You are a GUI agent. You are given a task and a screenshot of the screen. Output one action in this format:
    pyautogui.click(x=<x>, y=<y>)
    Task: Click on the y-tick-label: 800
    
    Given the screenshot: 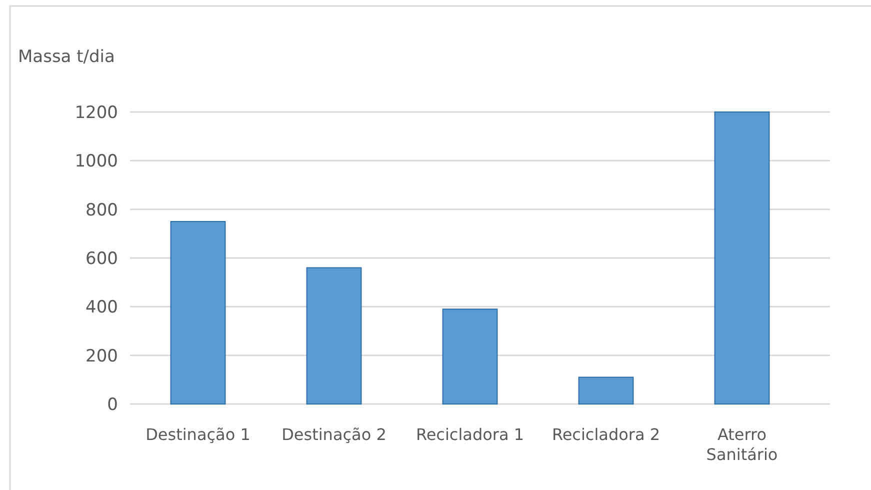 What is the action you would take?
    pyautogui.click(x=102, y=210)
    